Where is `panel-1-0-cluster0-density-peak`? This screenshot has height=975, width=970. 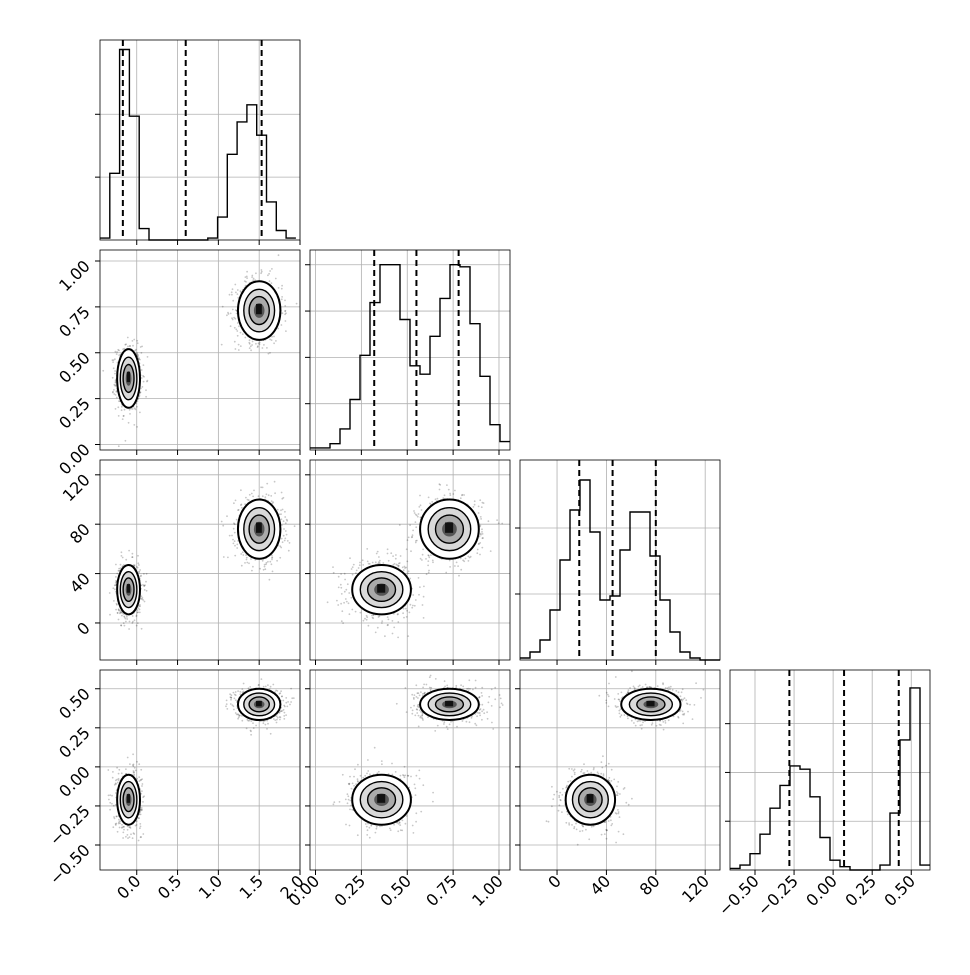 panel-1-0-cluster0-density-peak is located at coordinates (128, 377).